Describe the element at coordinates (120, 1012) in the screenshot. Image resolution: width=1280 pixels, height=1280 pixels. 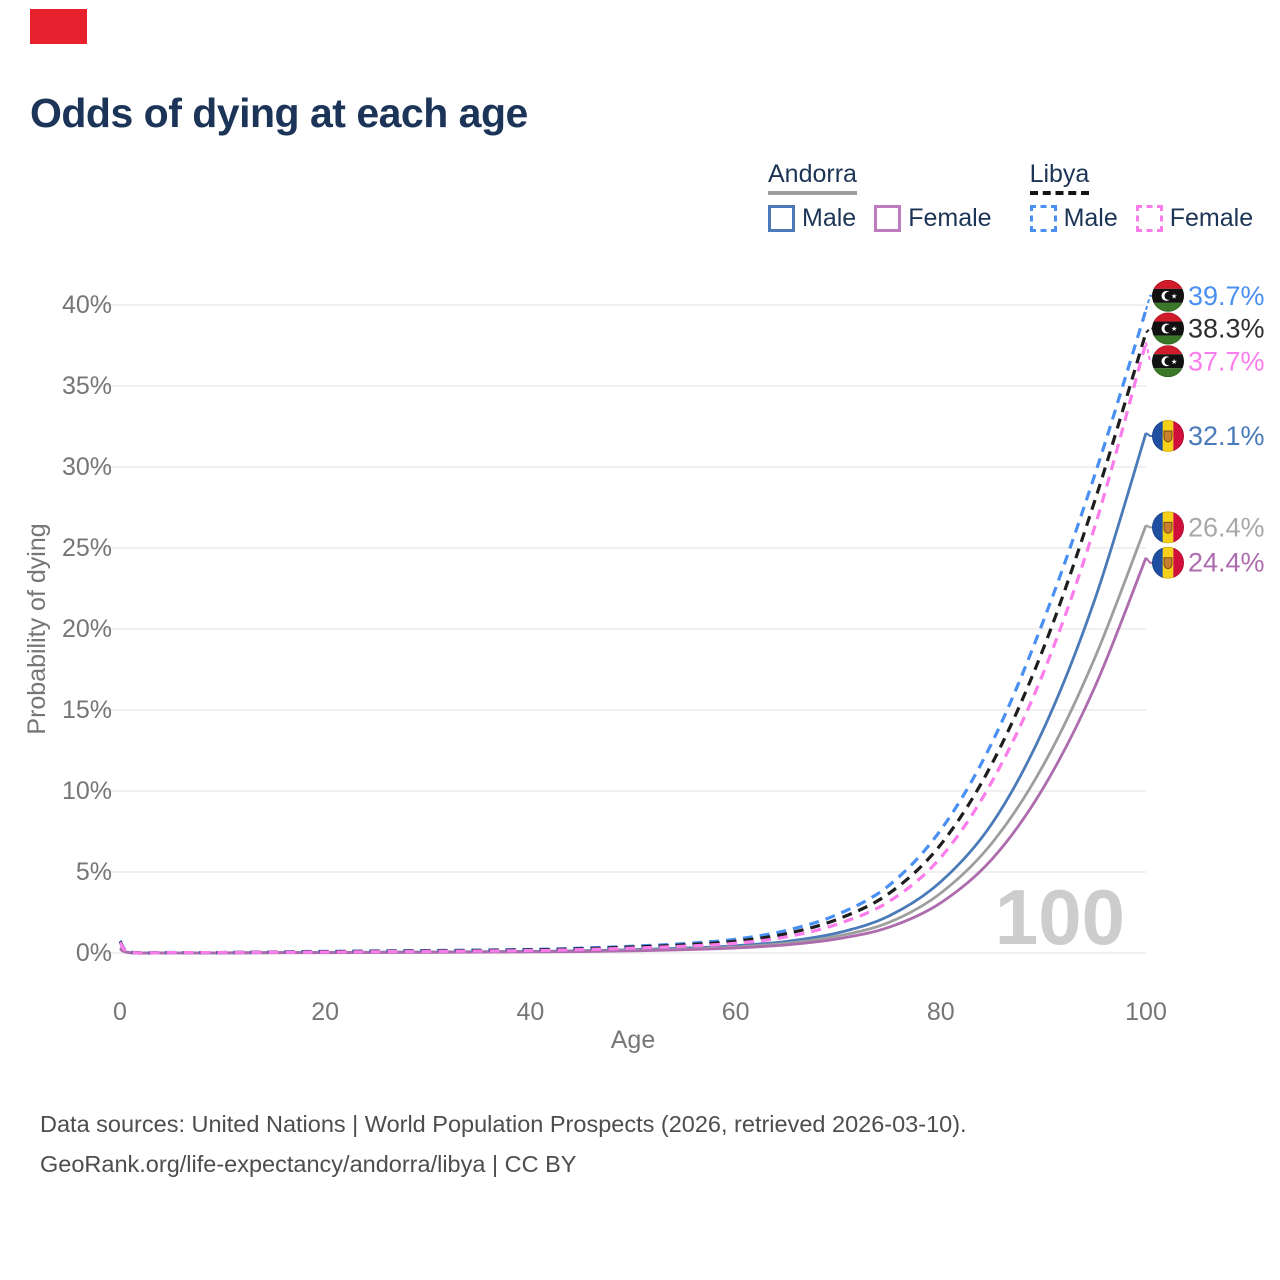
I see `x-tick-label: 0` at that location.